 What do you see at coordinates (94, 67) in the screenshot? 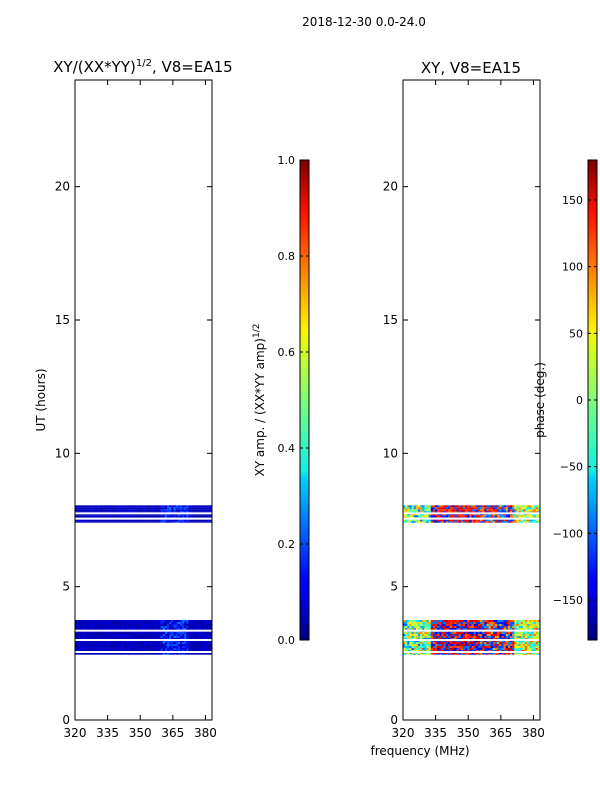
I see `panel-title-main: XY/(XX*YY)` at bounding box center [94, 67].